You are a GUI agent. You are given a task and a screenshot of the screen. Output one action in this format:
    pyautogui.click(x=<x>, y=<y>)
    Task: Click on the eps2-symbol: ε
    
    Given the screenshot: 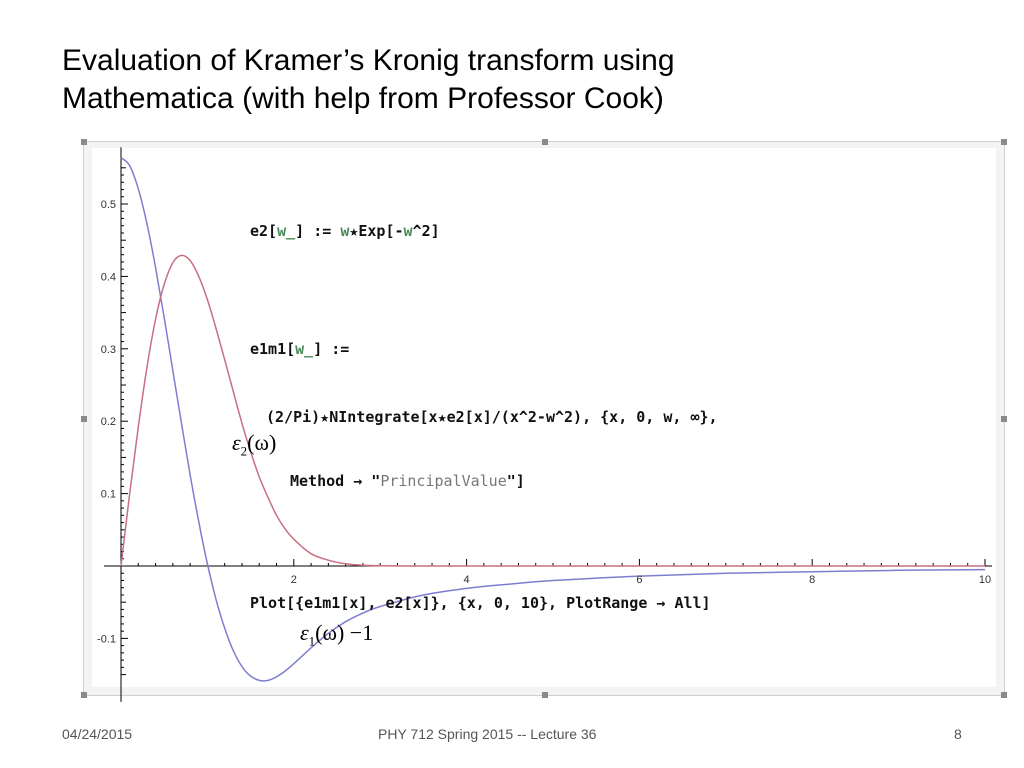 What is the action you would take?
    pyautogui.click(x=236, y=442)
    